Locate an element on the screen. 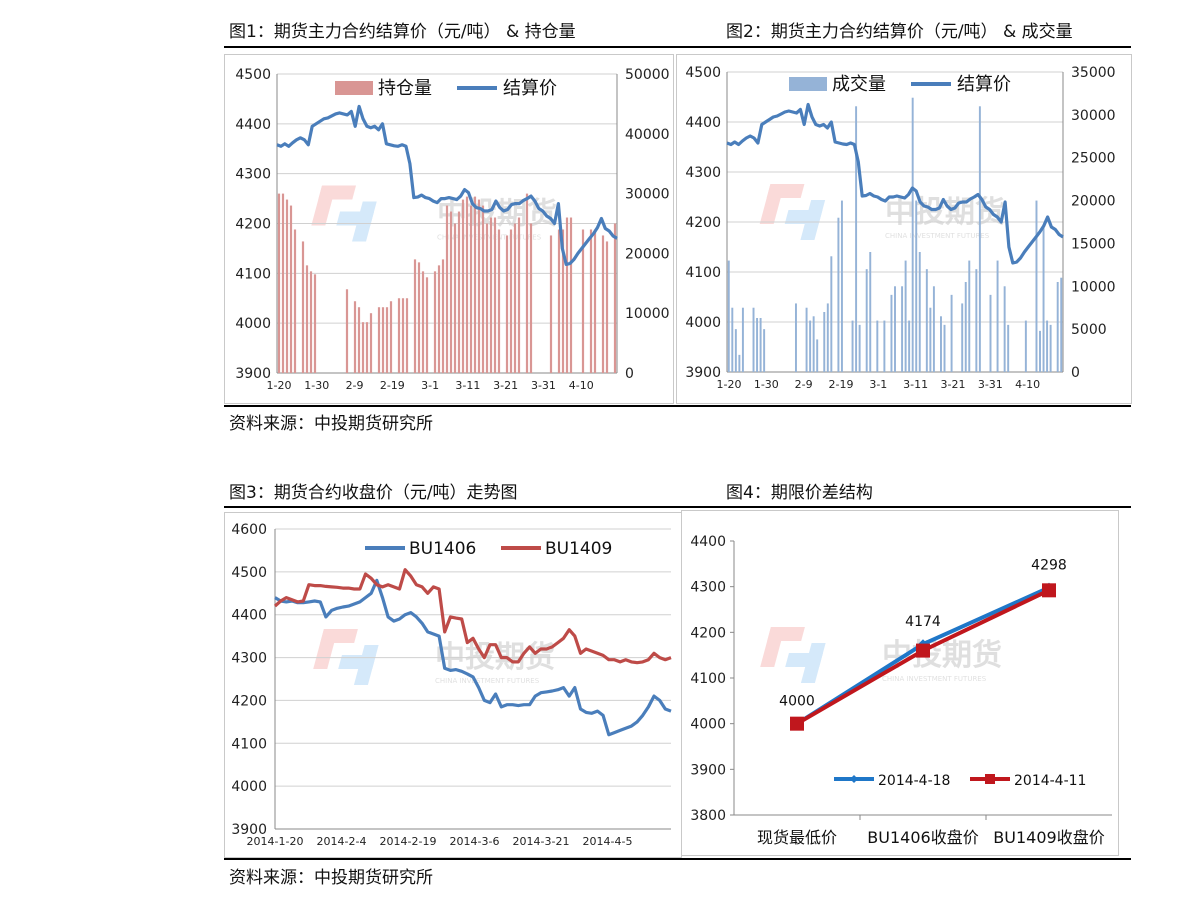 This screenshot has width=1191, height=908. fig1-x-tick: 3-11 is located at coordinates (467, 385).